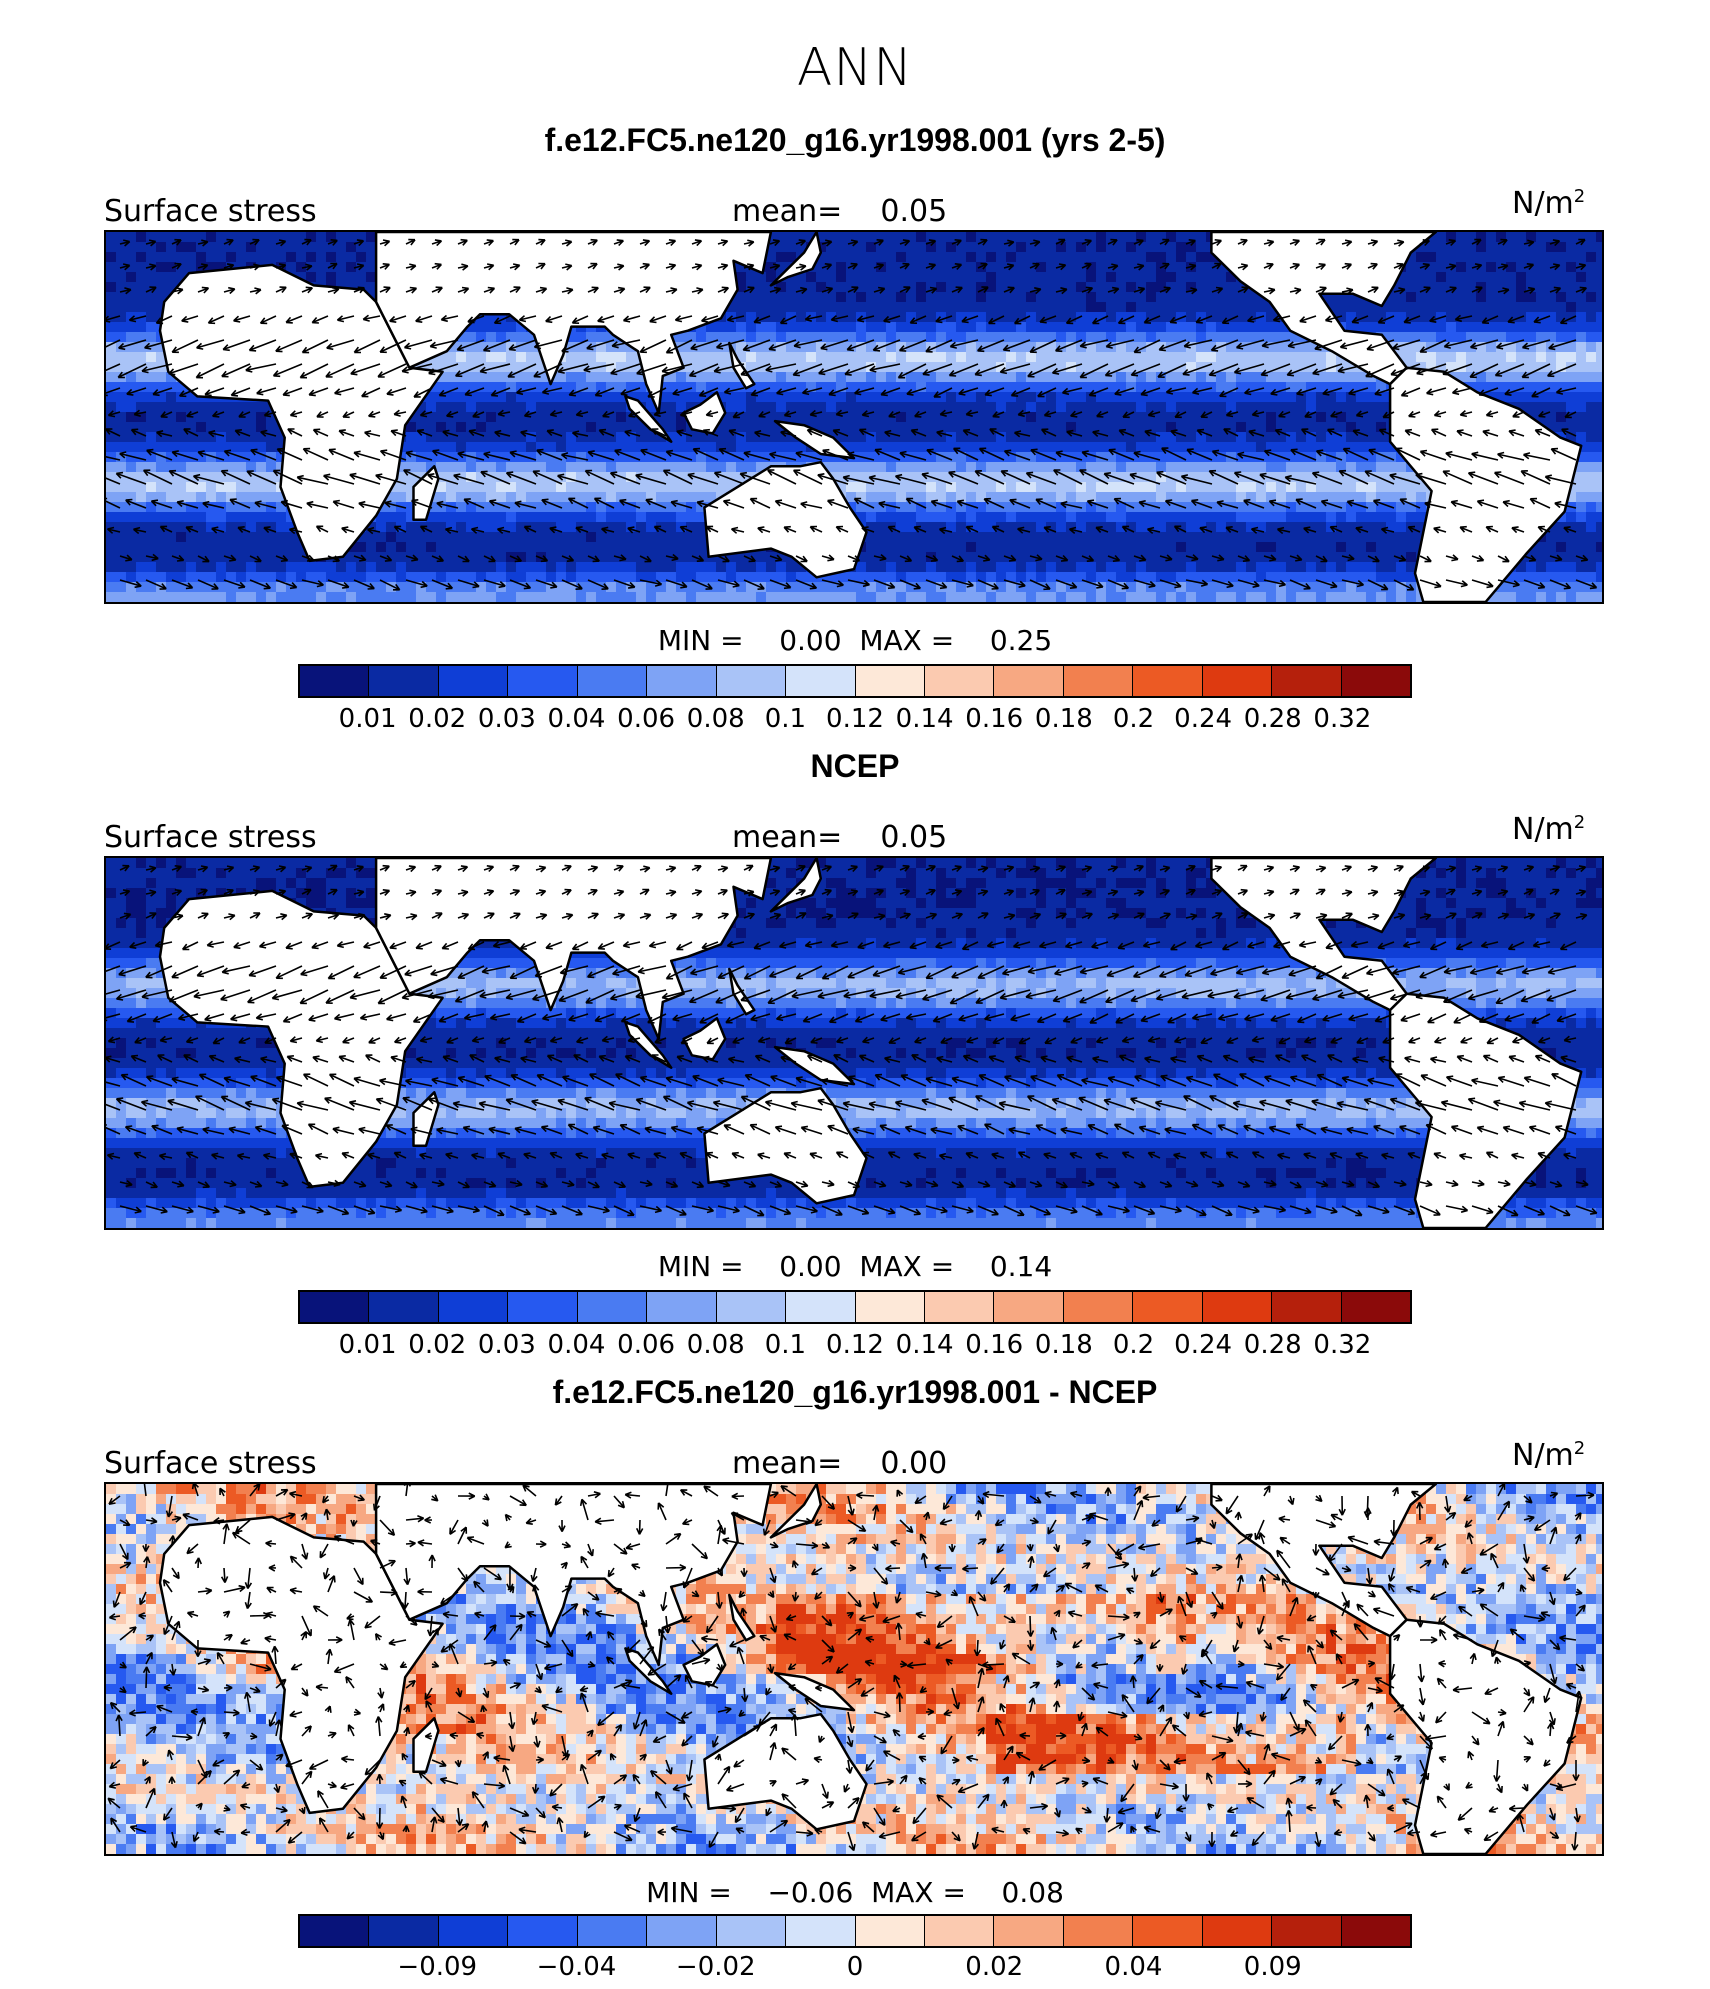 This screenshot has height=1989, width=1710. Describe the element at coordinates (715, 719) in the screenshot. I see `colorbar-tick-label: 0.08` at that location.